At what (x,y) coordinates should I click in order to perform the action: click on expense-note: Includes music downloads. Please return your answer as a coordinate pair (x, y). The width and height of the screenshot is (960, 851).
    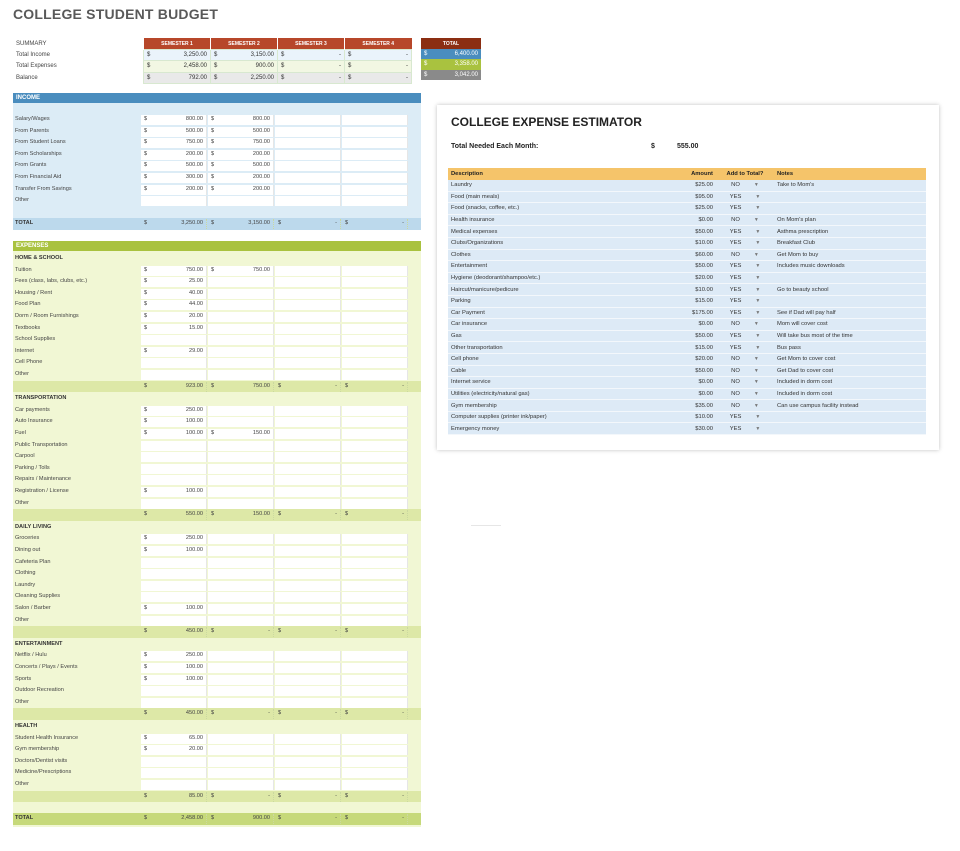
    Looking at the image, I should click on (850, 266).